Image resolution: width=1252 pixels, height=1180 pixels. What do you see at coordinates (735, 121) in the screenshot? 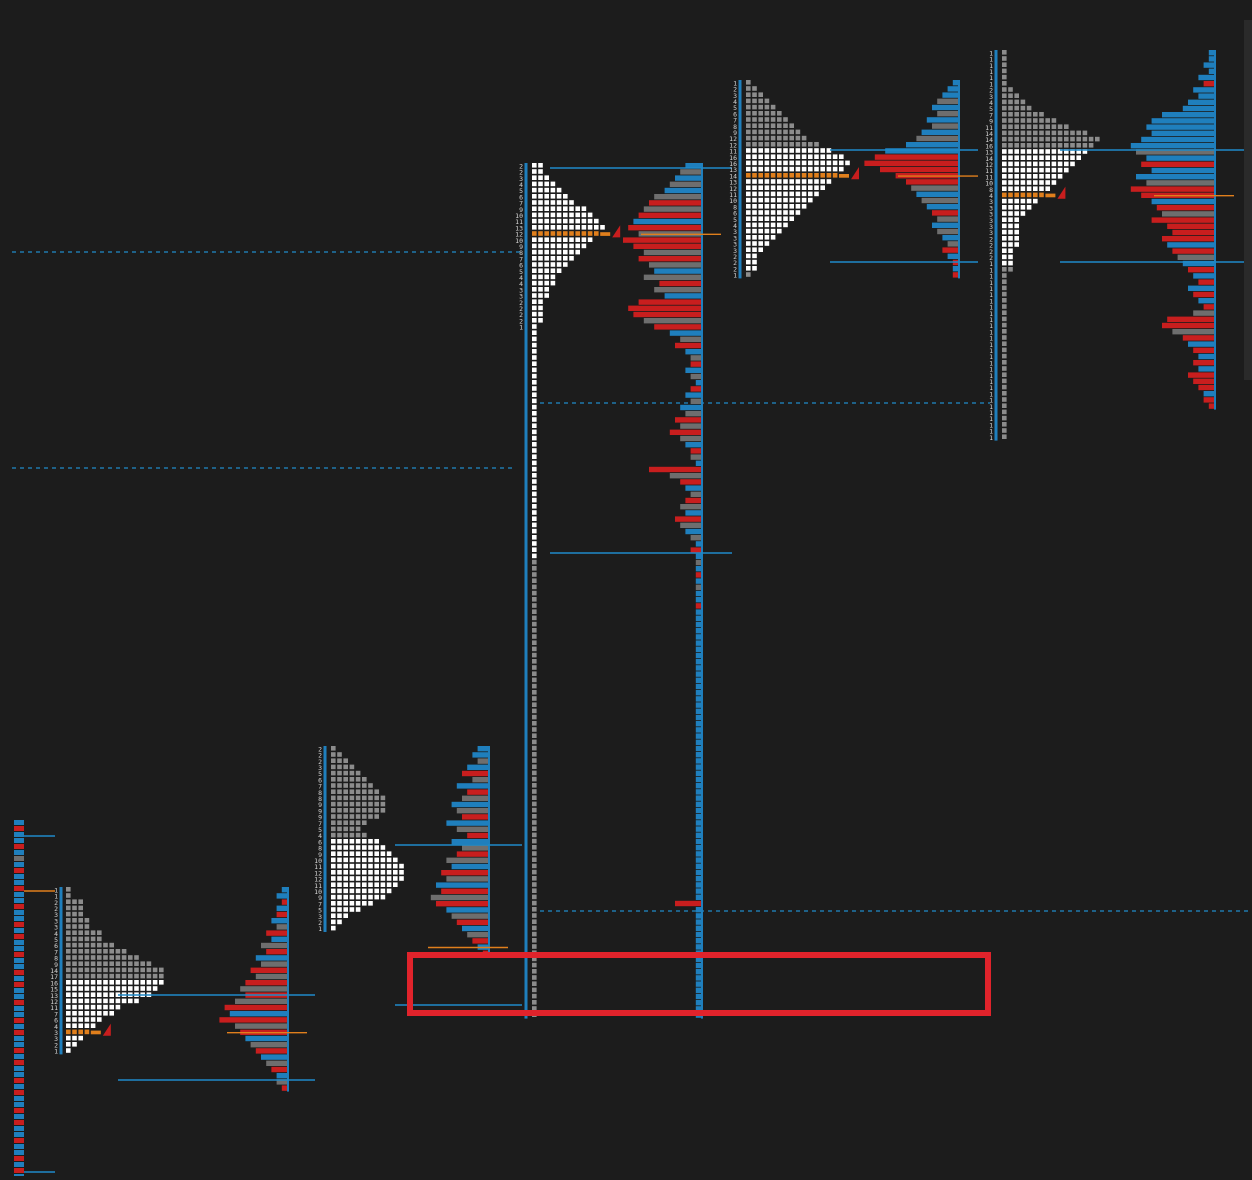
I see `p4-row-label: 7` at bounding box center [735, 121].